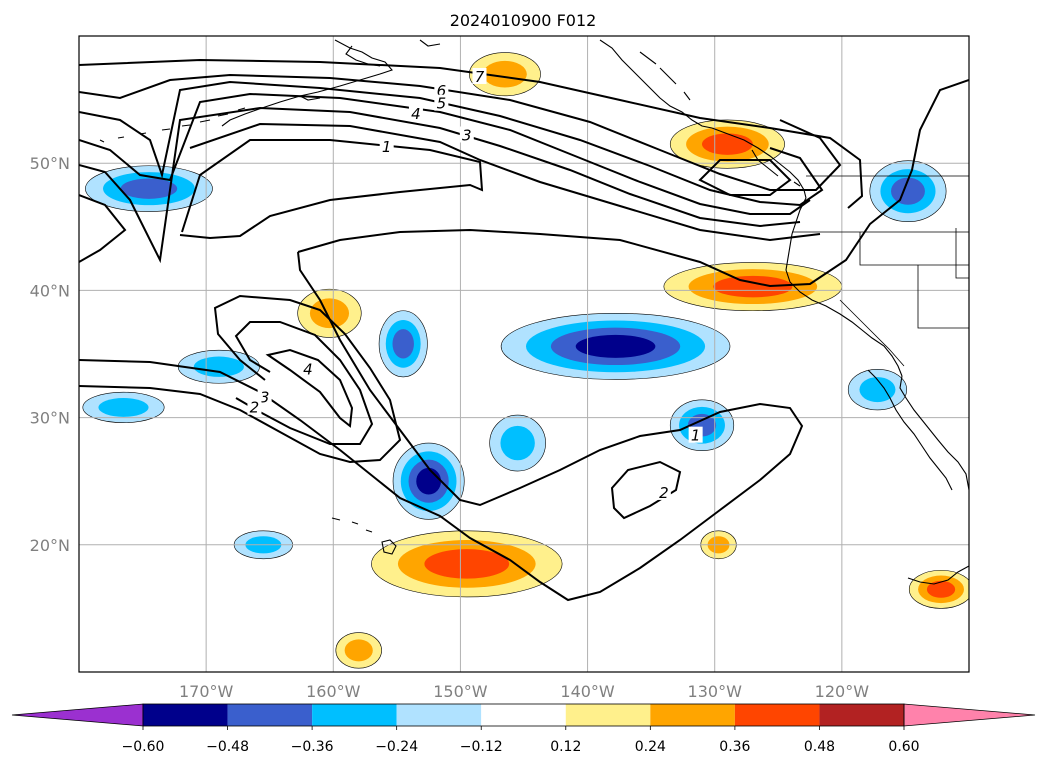 This screenshot has height=765, width=1047. I want to click on colorbar-tick-label: −0.48, so click(227, 747).